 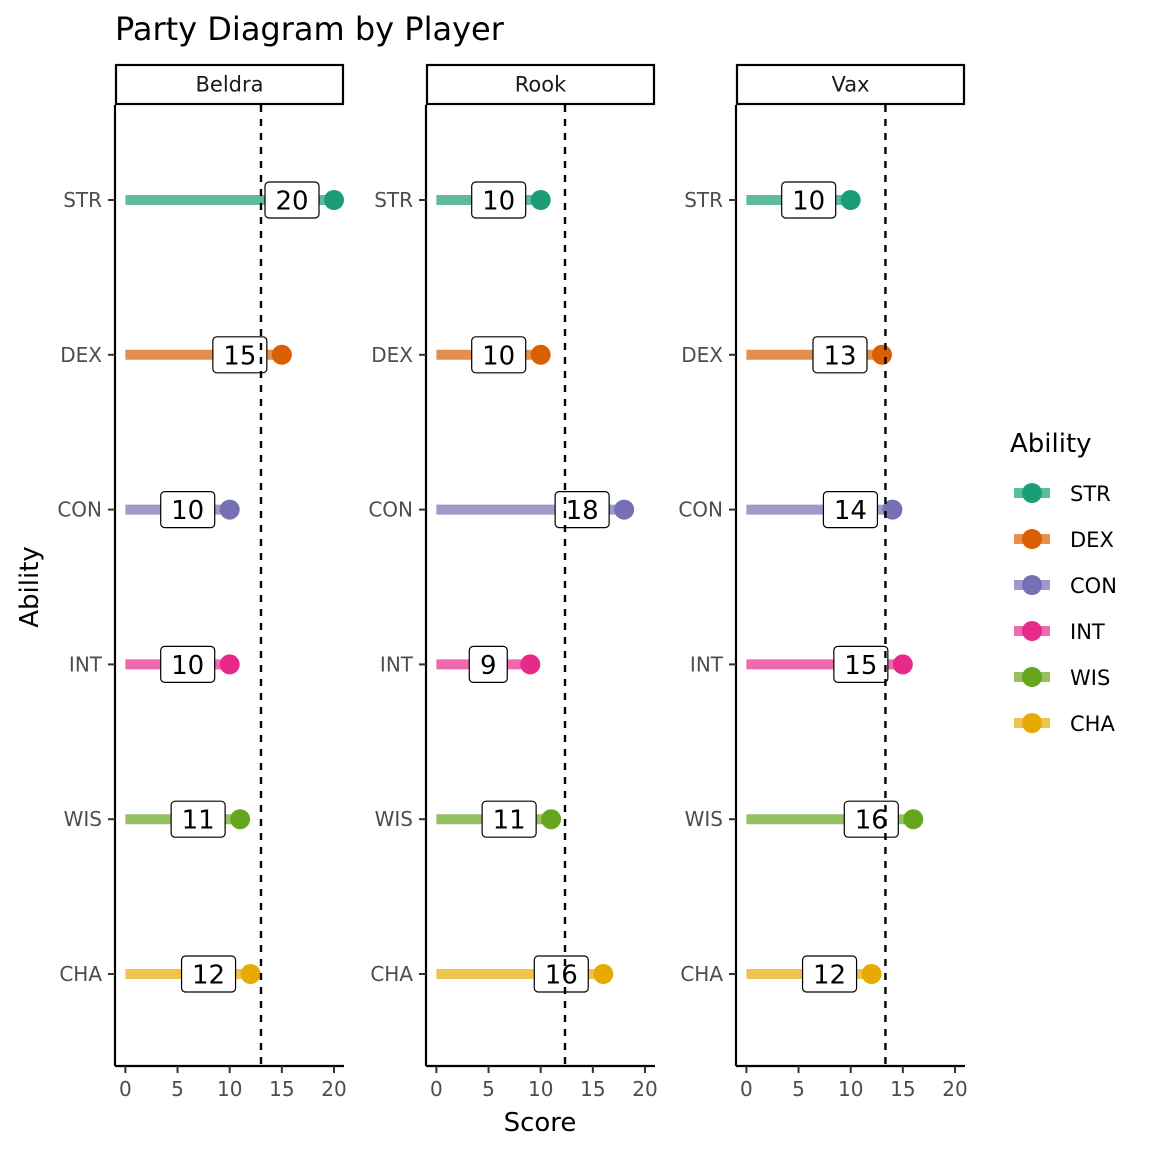 I want to click on point-rook-cha, so click(x=603, y=974).